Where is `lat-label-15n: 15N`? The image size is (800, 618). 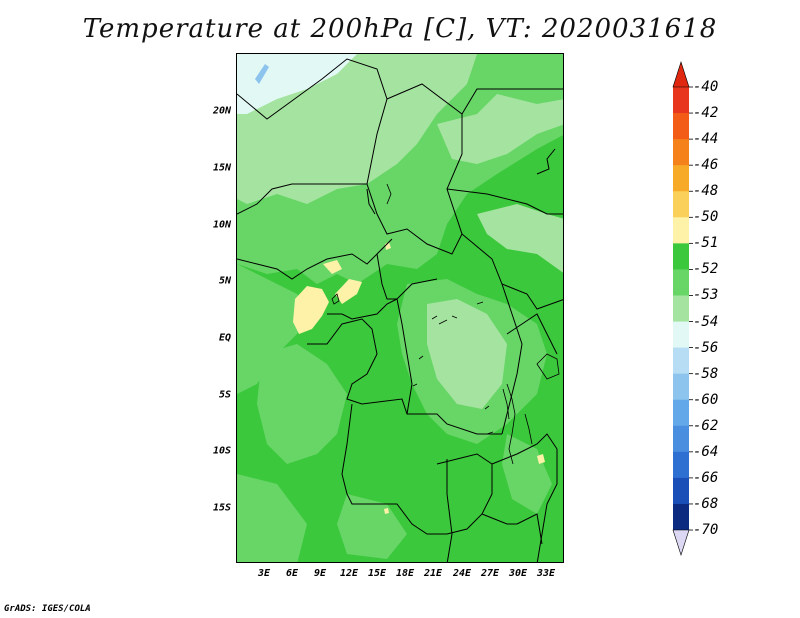
lat-label-15n: 15N is located at coordinates (221, 168).